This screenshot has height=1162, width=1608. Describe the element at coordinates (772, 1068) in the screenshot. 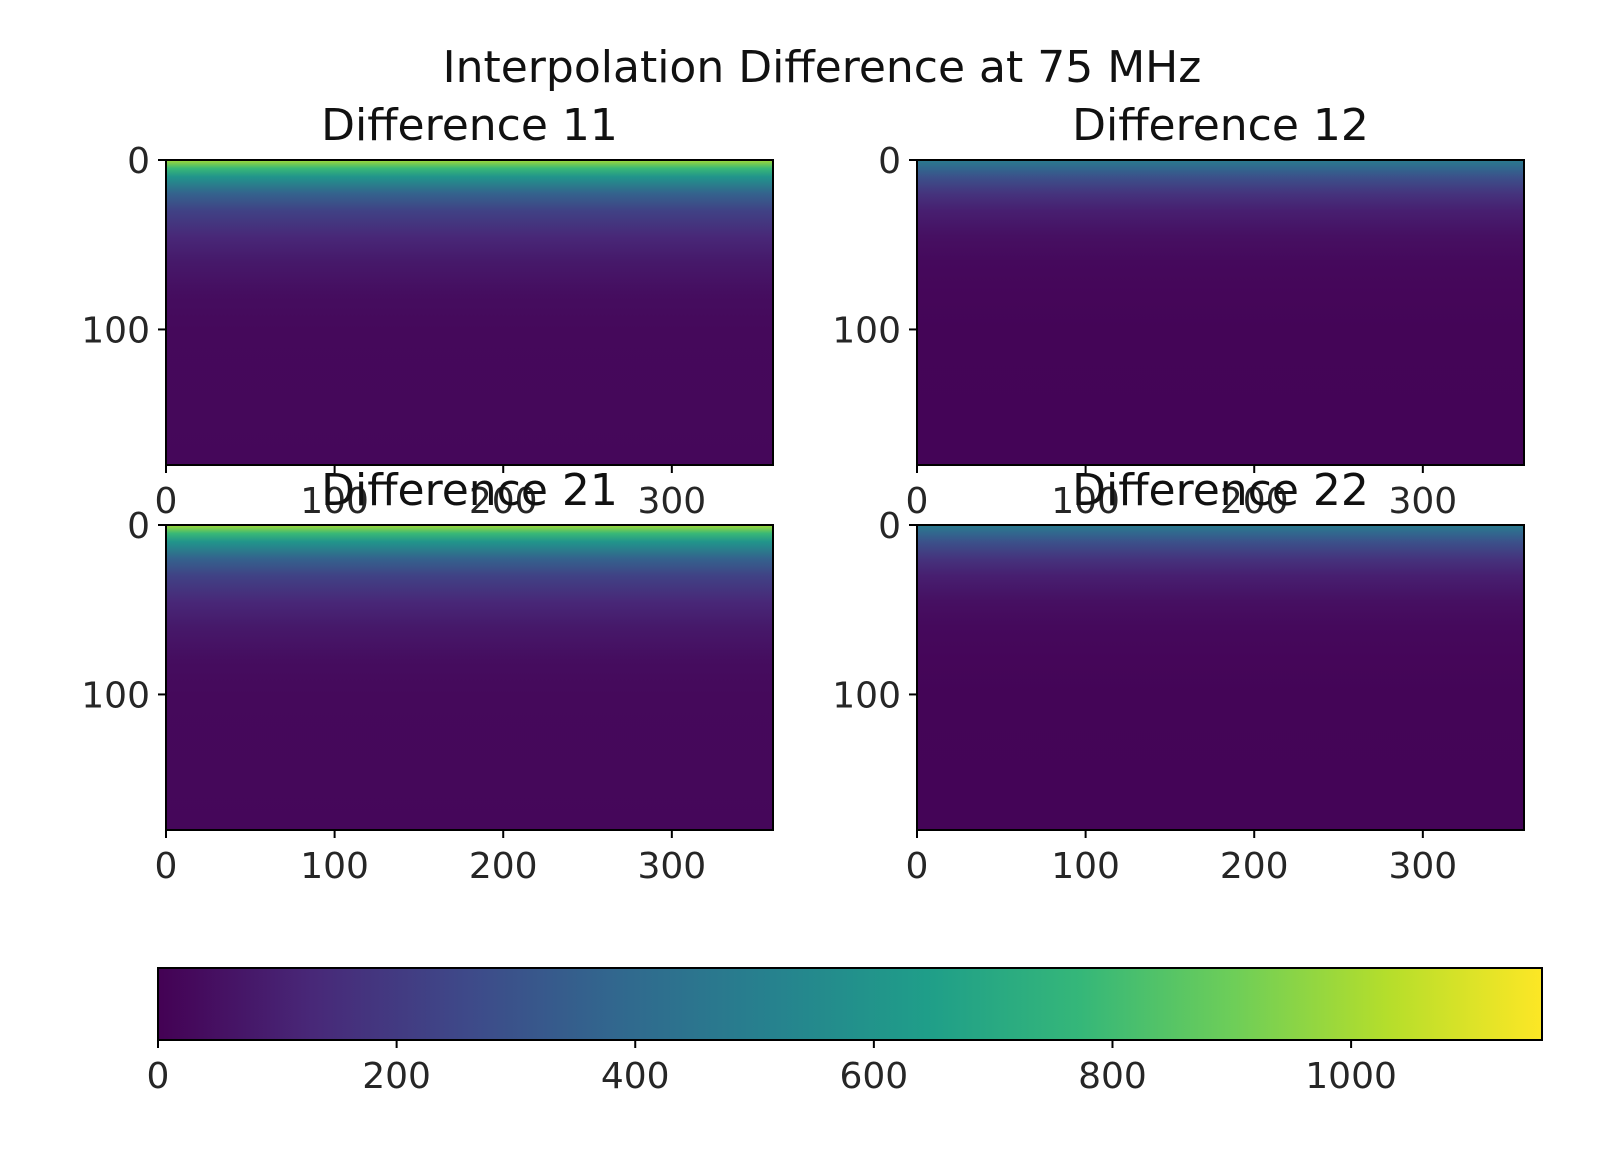

I see `colorbar-ticks: 0 200 400 600 800 1000` at that location.